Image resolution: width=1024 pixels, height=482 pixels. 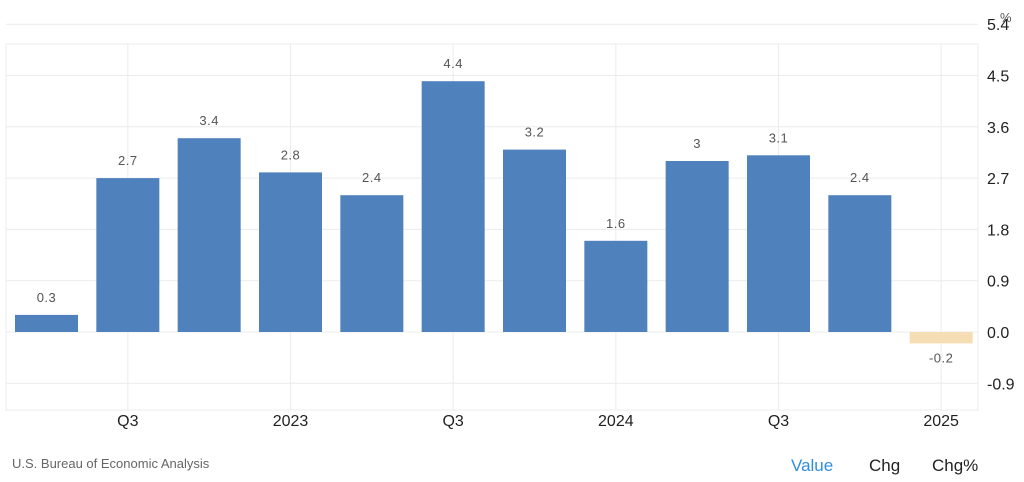 What do you see at coordinates (998, 230) in the screenshot?
I see `y-tick-label: 1.8` at bounding box center [998, 230].